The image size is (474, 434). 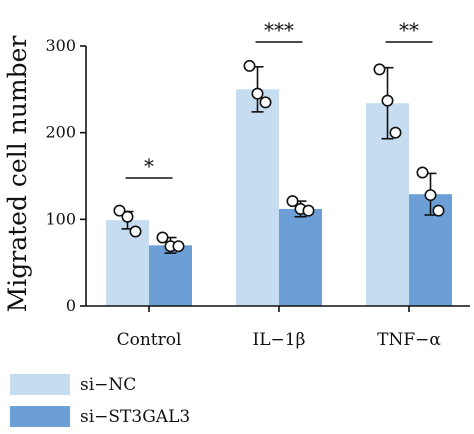 What do you see at coordinates (60, 45) in the screenshot?
I see `y-tick-label-3: 300` at bounding box center [60, 45].